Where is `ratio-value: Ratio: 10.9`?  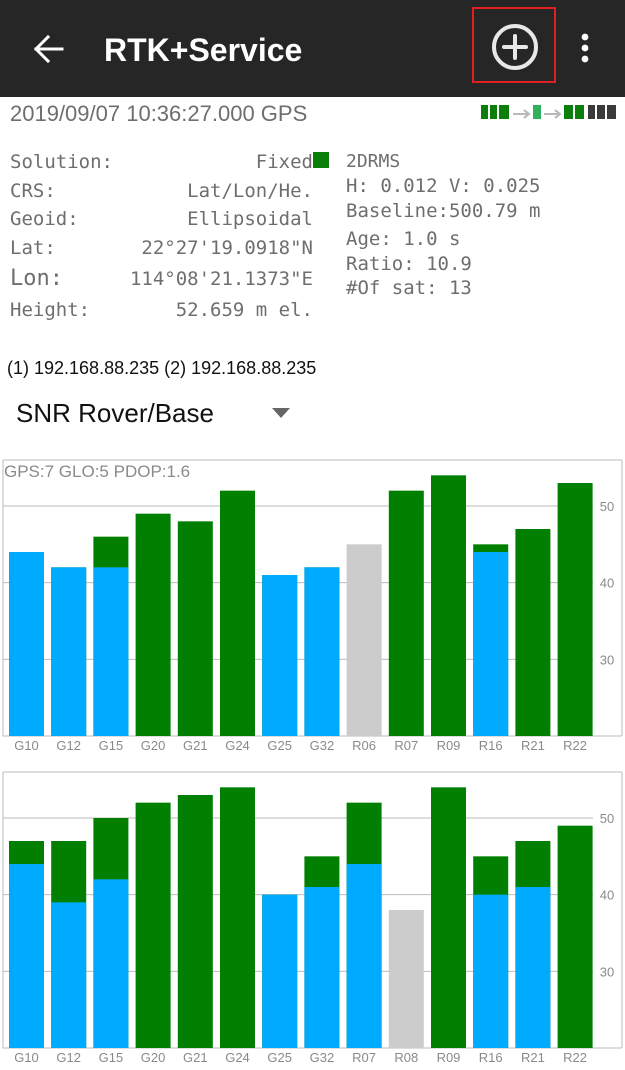 ratio-value: Ratio: 10.9 is located at coordinates (409, 264).